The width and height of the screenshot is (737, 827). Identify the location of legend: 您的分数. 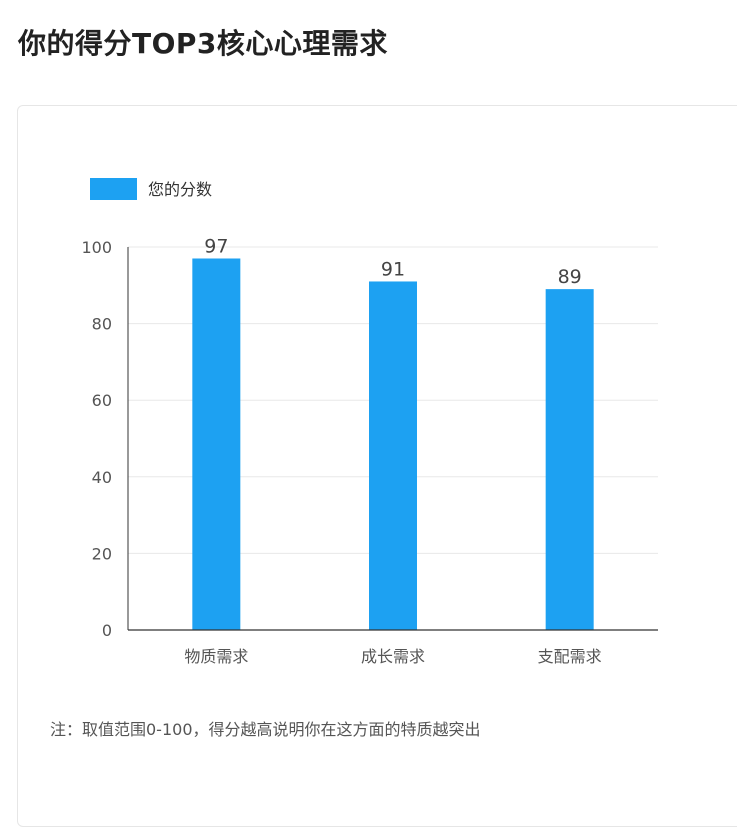
(151, 189).